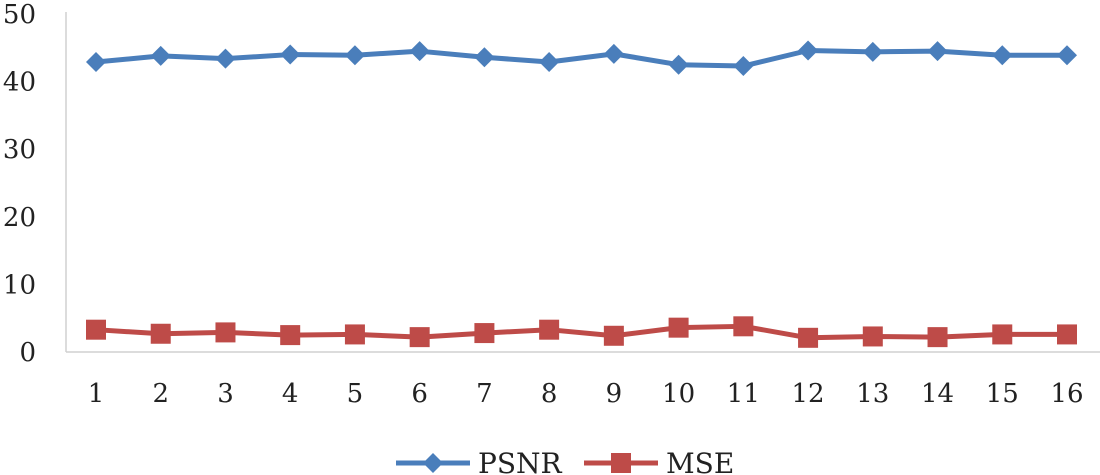 Image resolution: width=1100 pixels, height=475 pixels. I want to click on legend-label: PSNR, so click(520, 461).